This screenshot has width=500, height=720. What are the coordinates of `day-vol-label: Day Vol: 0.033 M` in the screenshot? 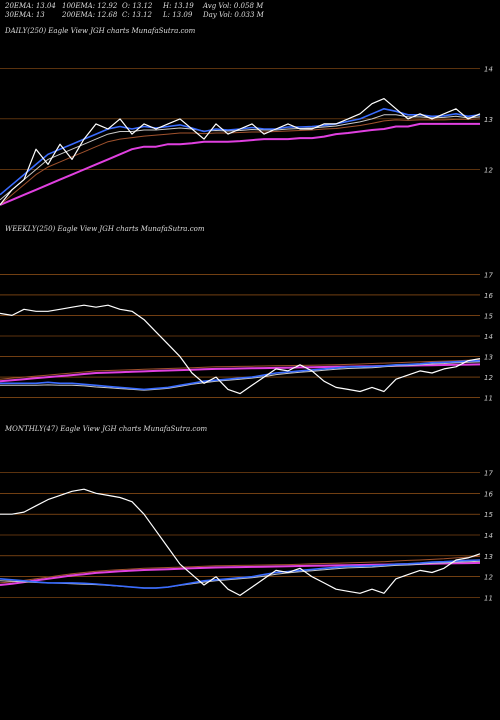 It's located at (233, 15).